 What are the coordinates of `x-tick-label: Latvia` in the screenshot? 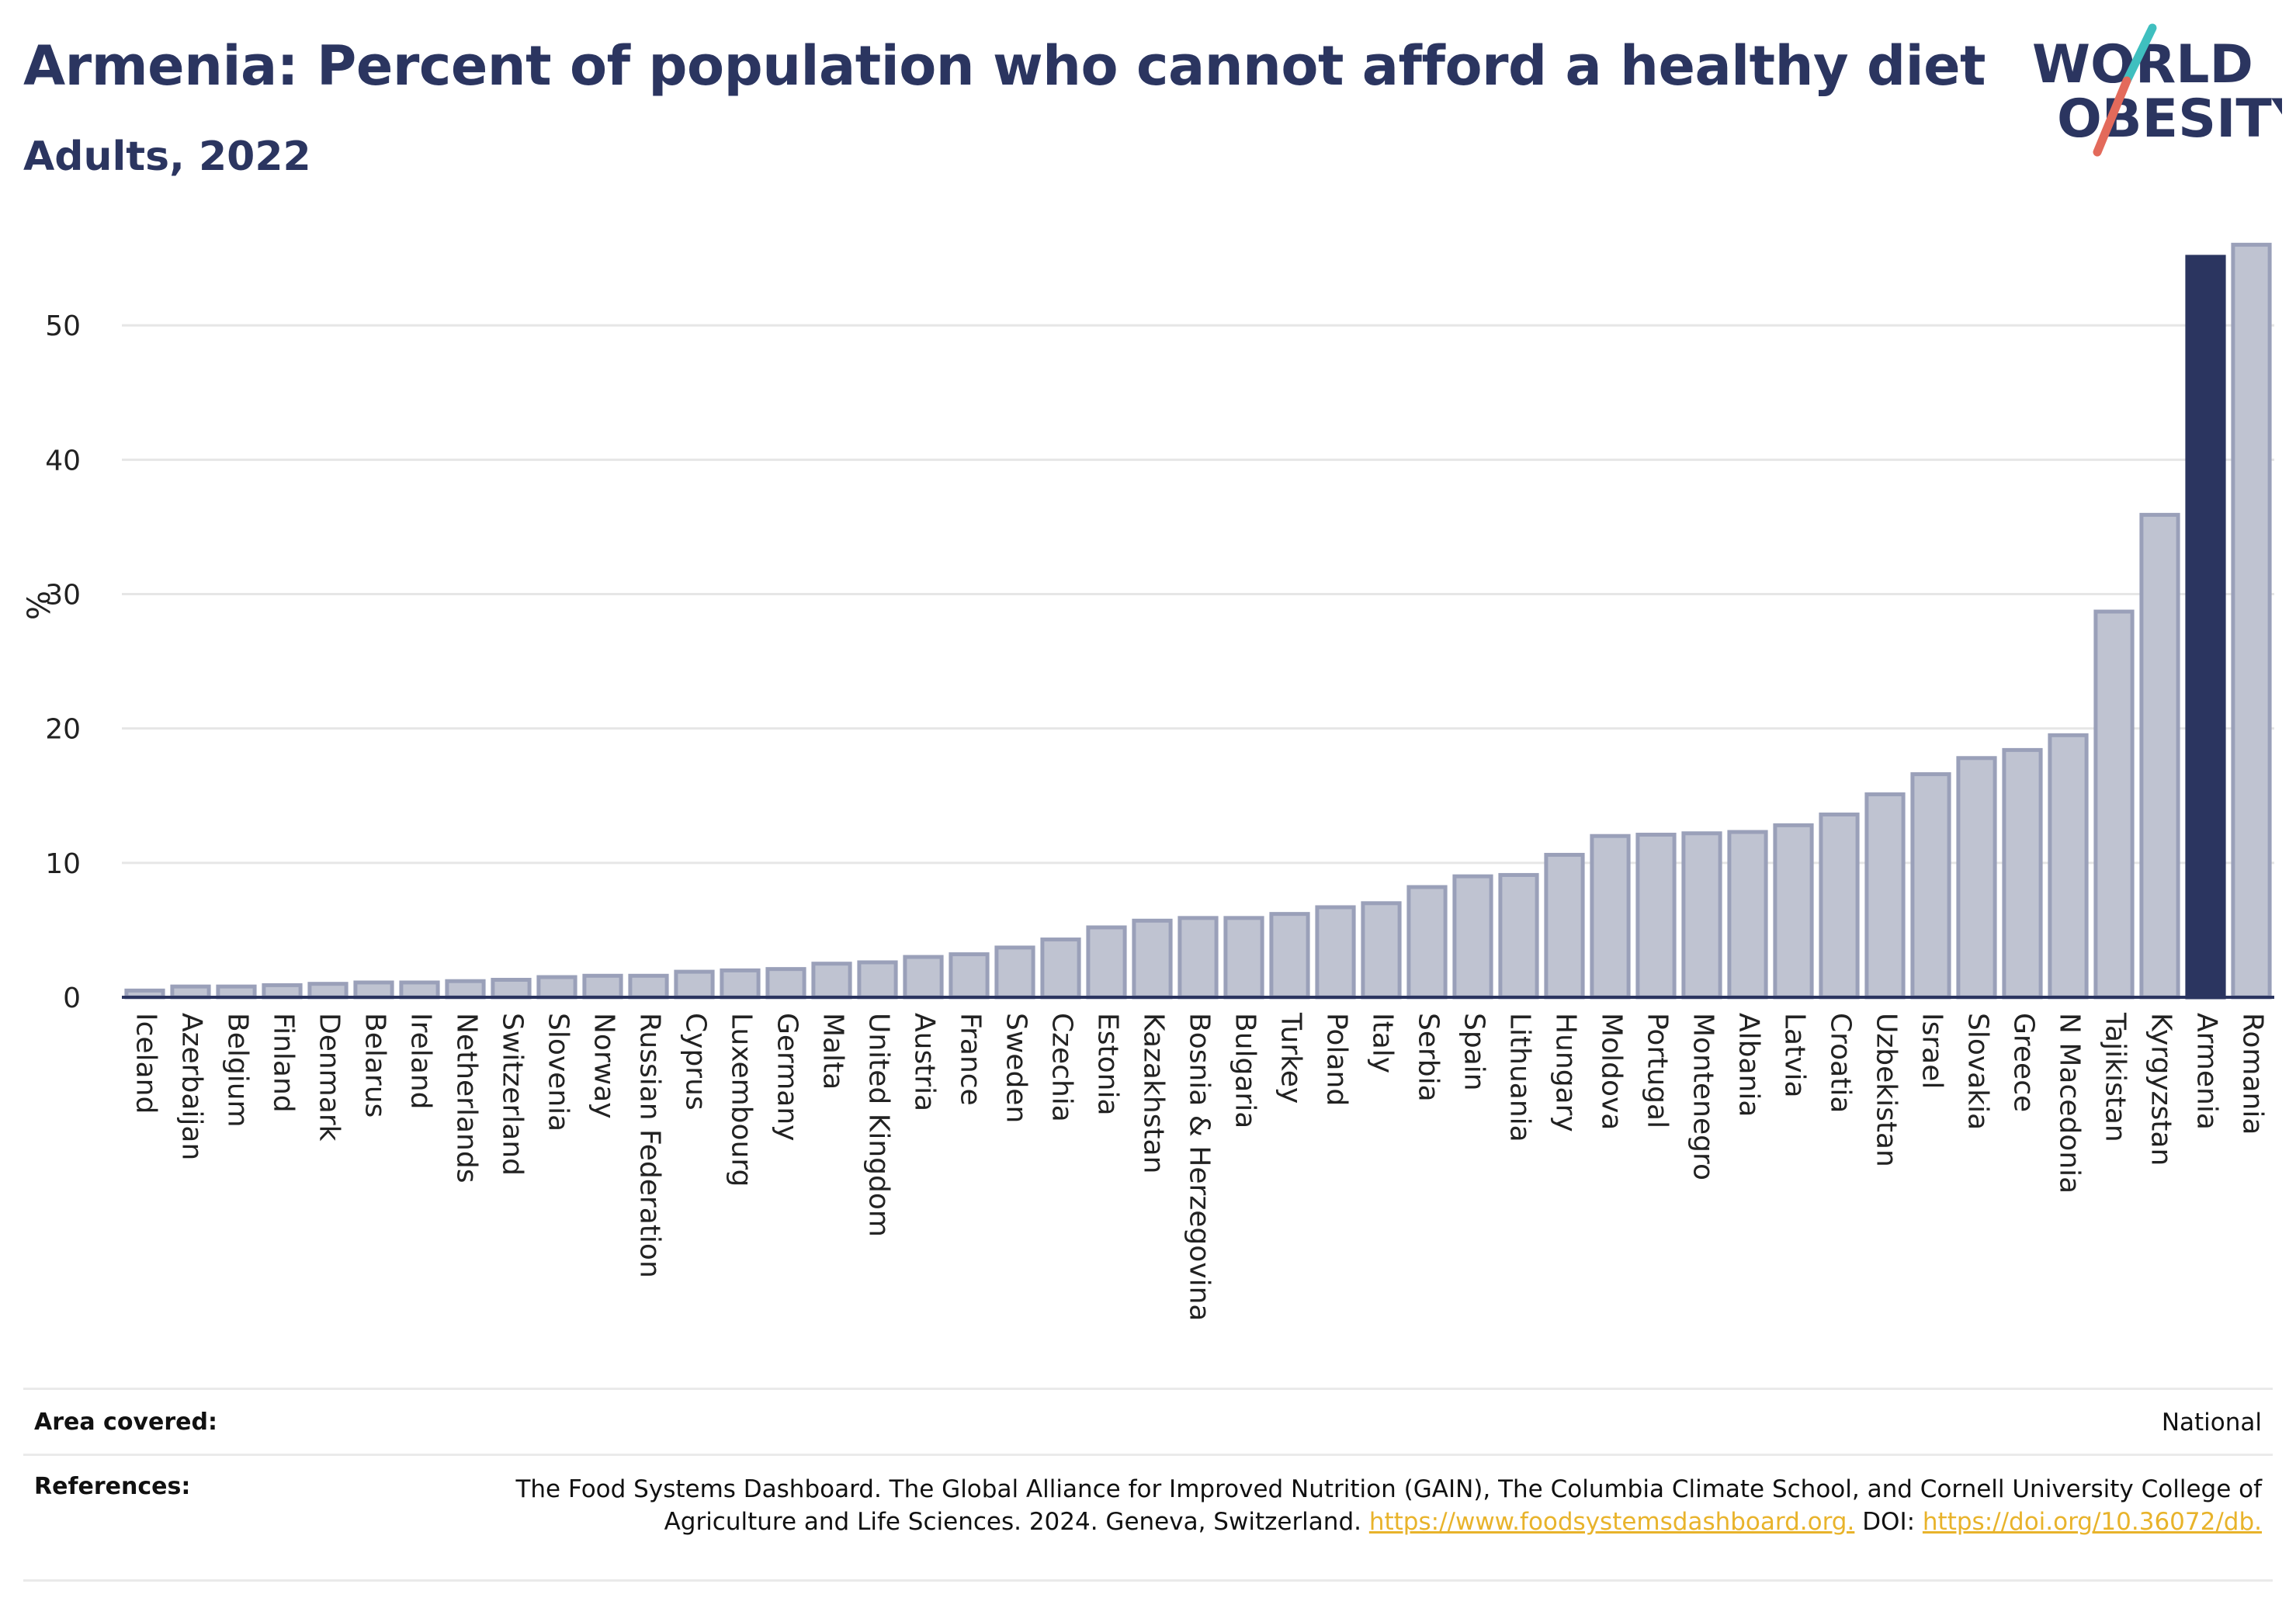 It's located at (1795, 1055).